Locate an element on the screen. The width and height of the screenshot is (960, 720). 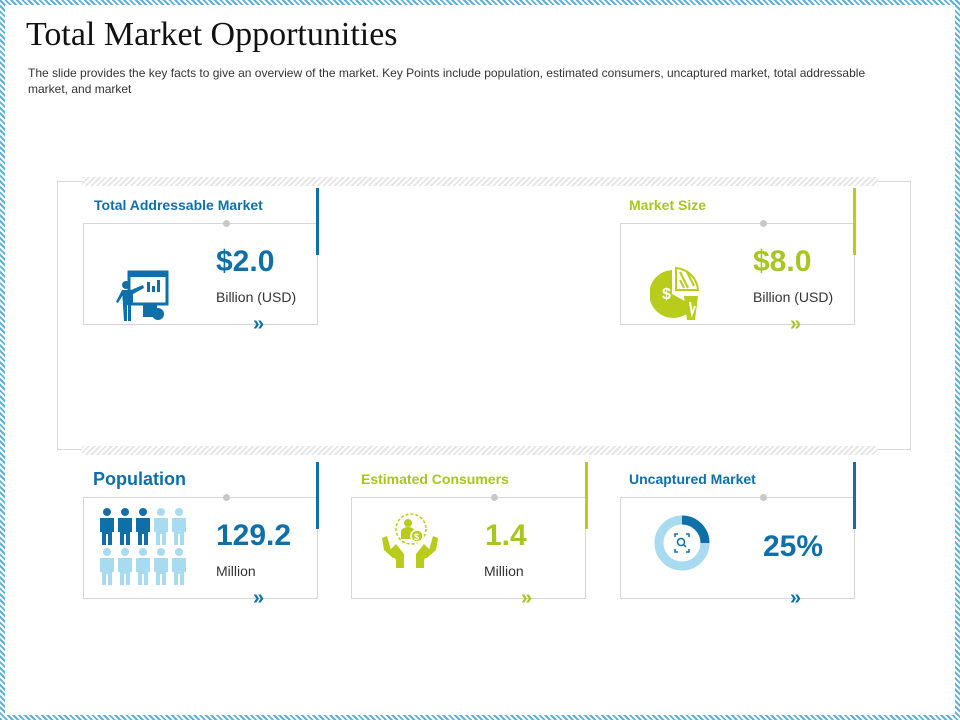
donut-progress-icon is located at coordinates (682, 543).